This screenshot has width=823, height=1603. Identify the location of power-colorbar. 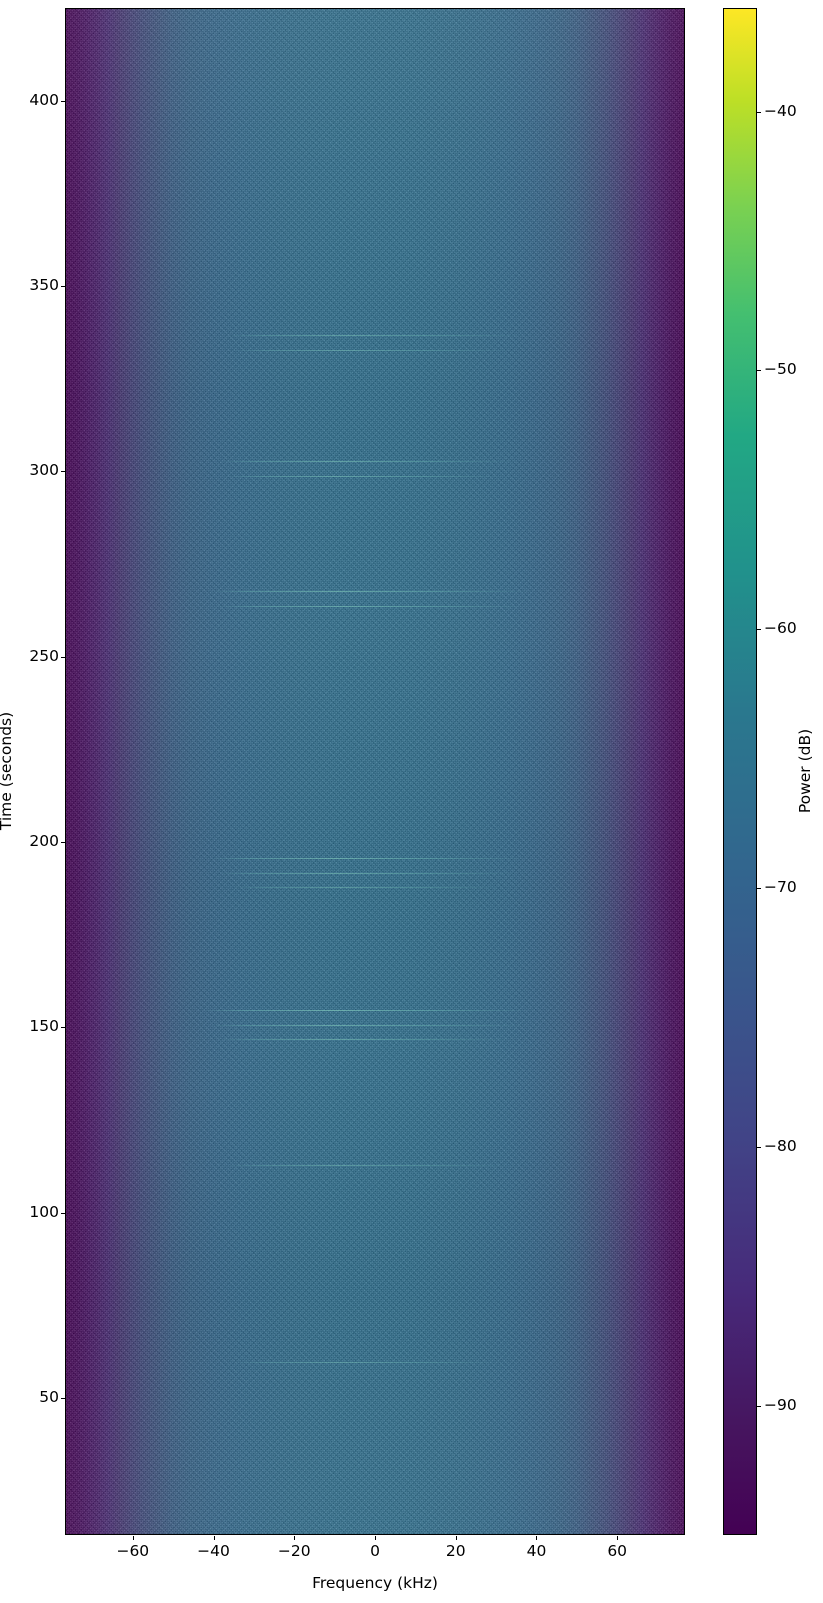
(740, 771).